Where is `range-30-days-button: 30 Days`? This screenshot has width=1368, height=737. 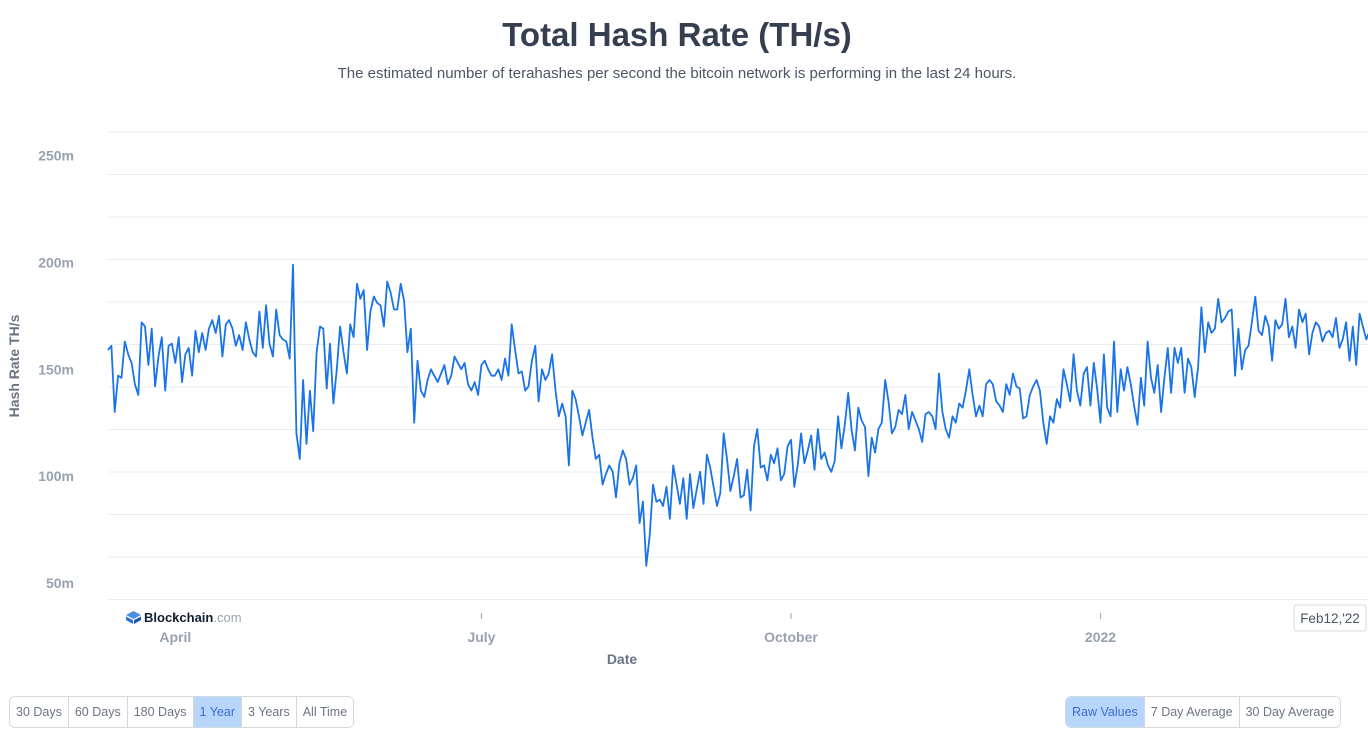
range-30-days-button: 30 Days is located at coordinates (39, 712).